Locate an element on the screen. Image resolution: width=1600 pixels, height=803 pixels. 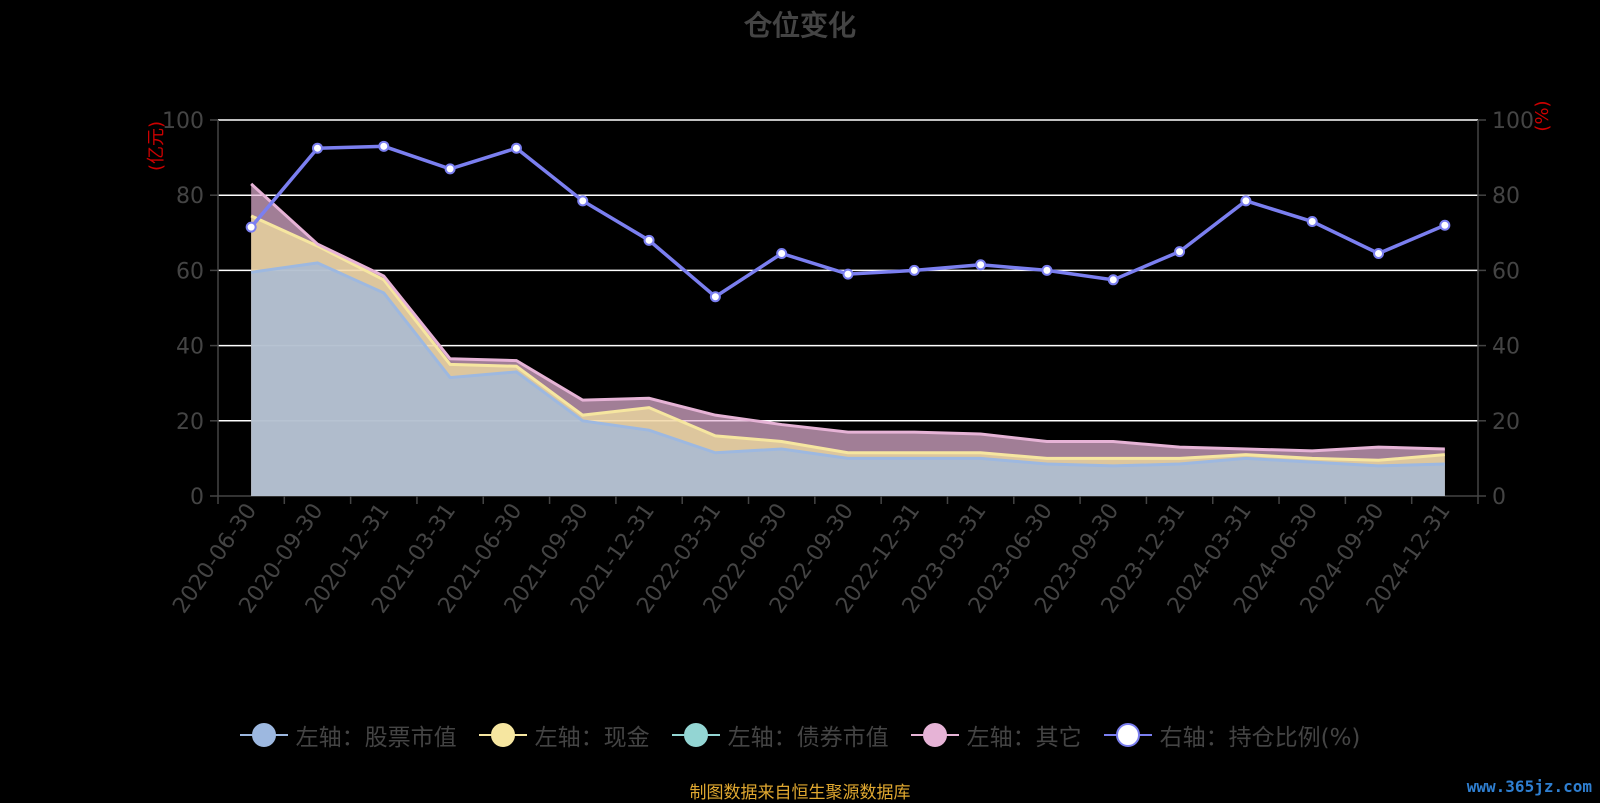
right-tick-label: 100 is located at coordinates (1513, 121).